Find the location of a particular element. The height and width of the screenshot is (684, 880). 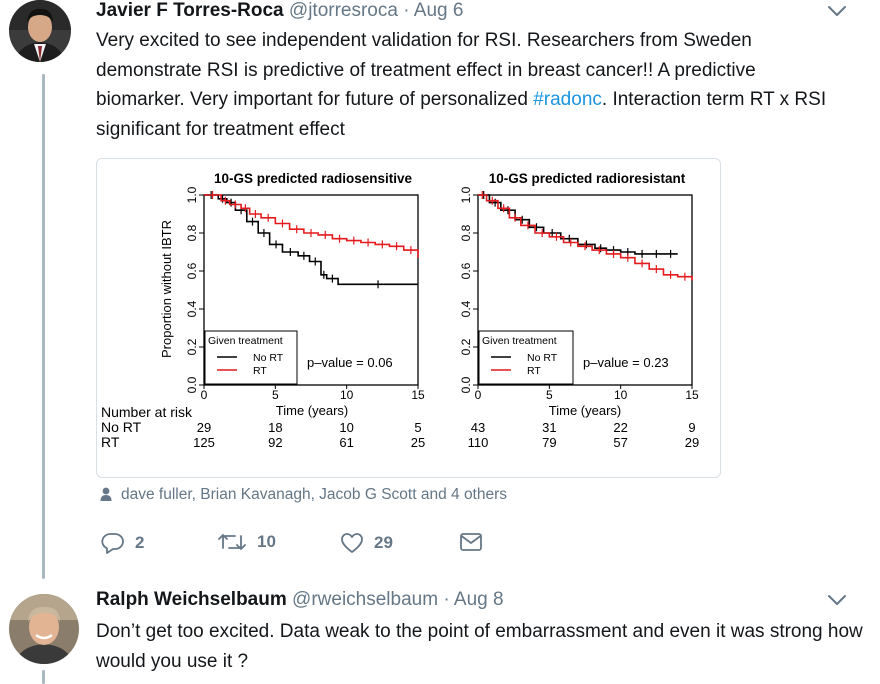

chart-title: 10-GS predicted radiosensitive is located at coordinates (313, 178).